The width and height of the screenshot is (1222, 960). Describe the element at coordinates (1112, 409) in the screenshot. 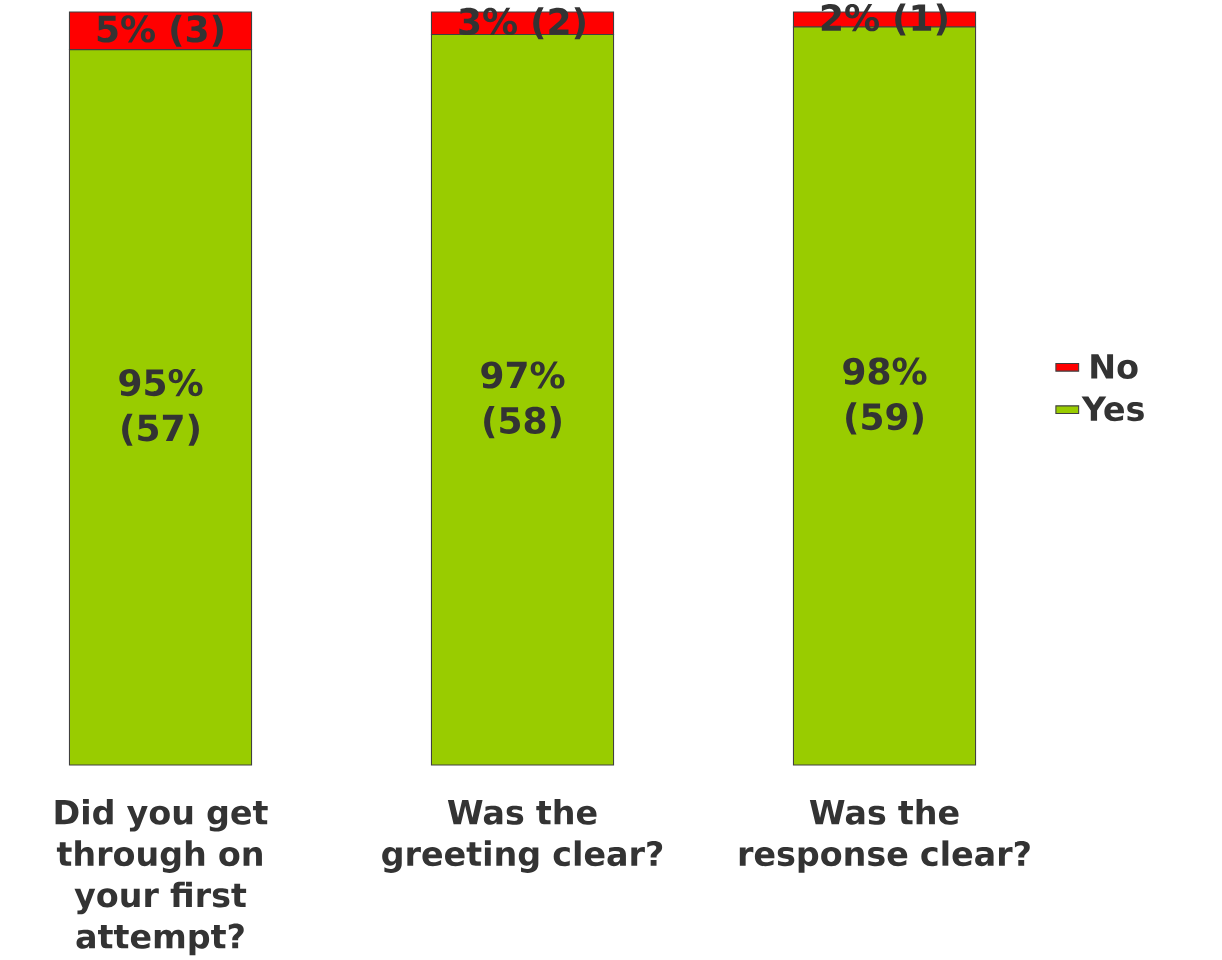

I see `legend-label: Yes` at that location.